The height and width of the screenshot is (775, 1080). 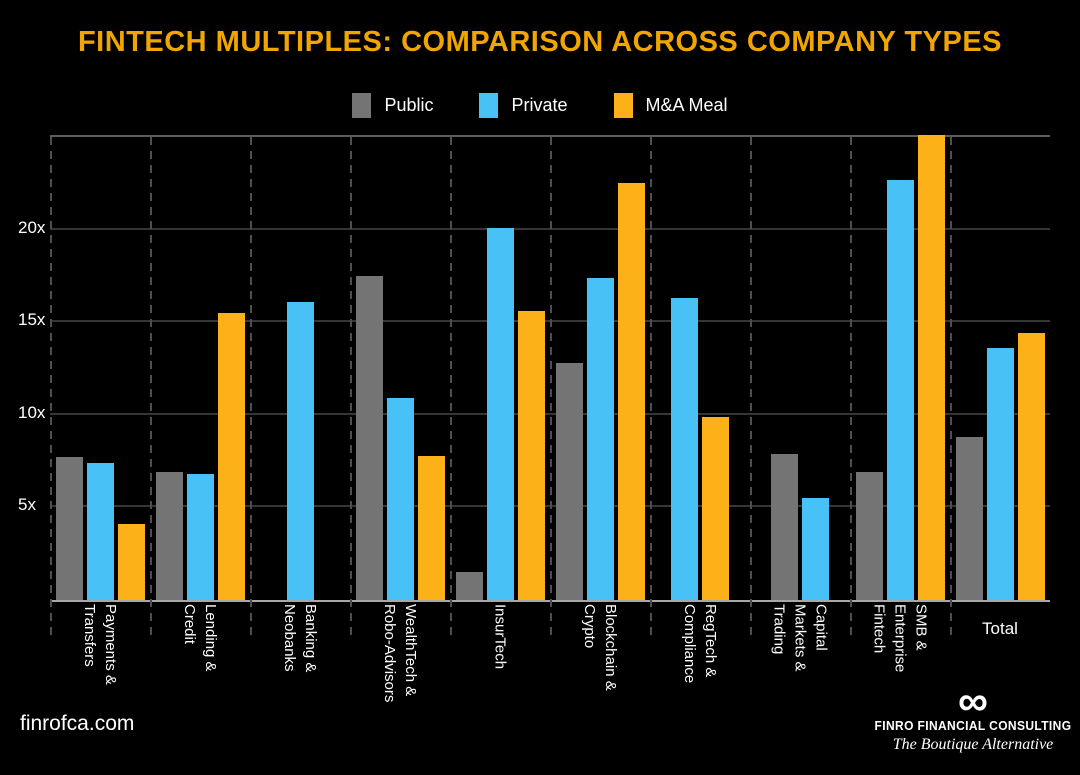 I want to click on bar-private-wealthtech-robo-advisors, so click(x=400, y=499).